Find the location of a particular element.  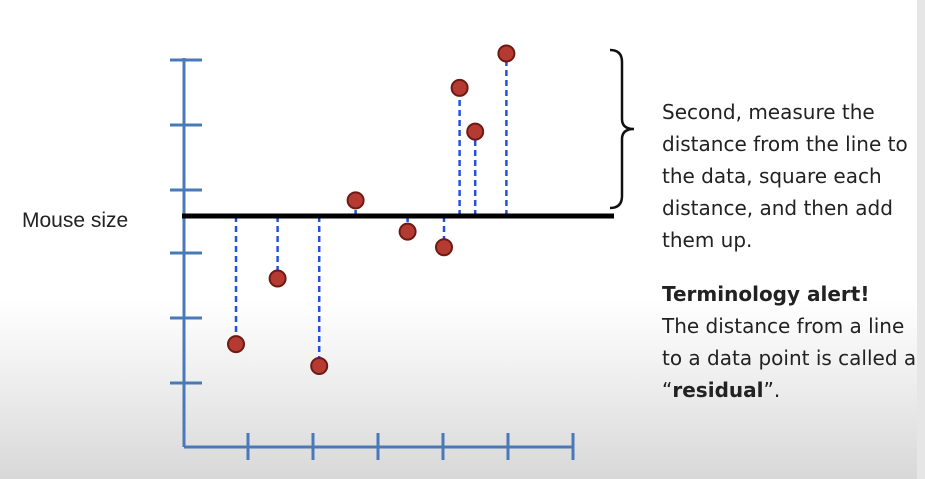

y-axis-label: Mouse size is located at coordinates (75, 220).